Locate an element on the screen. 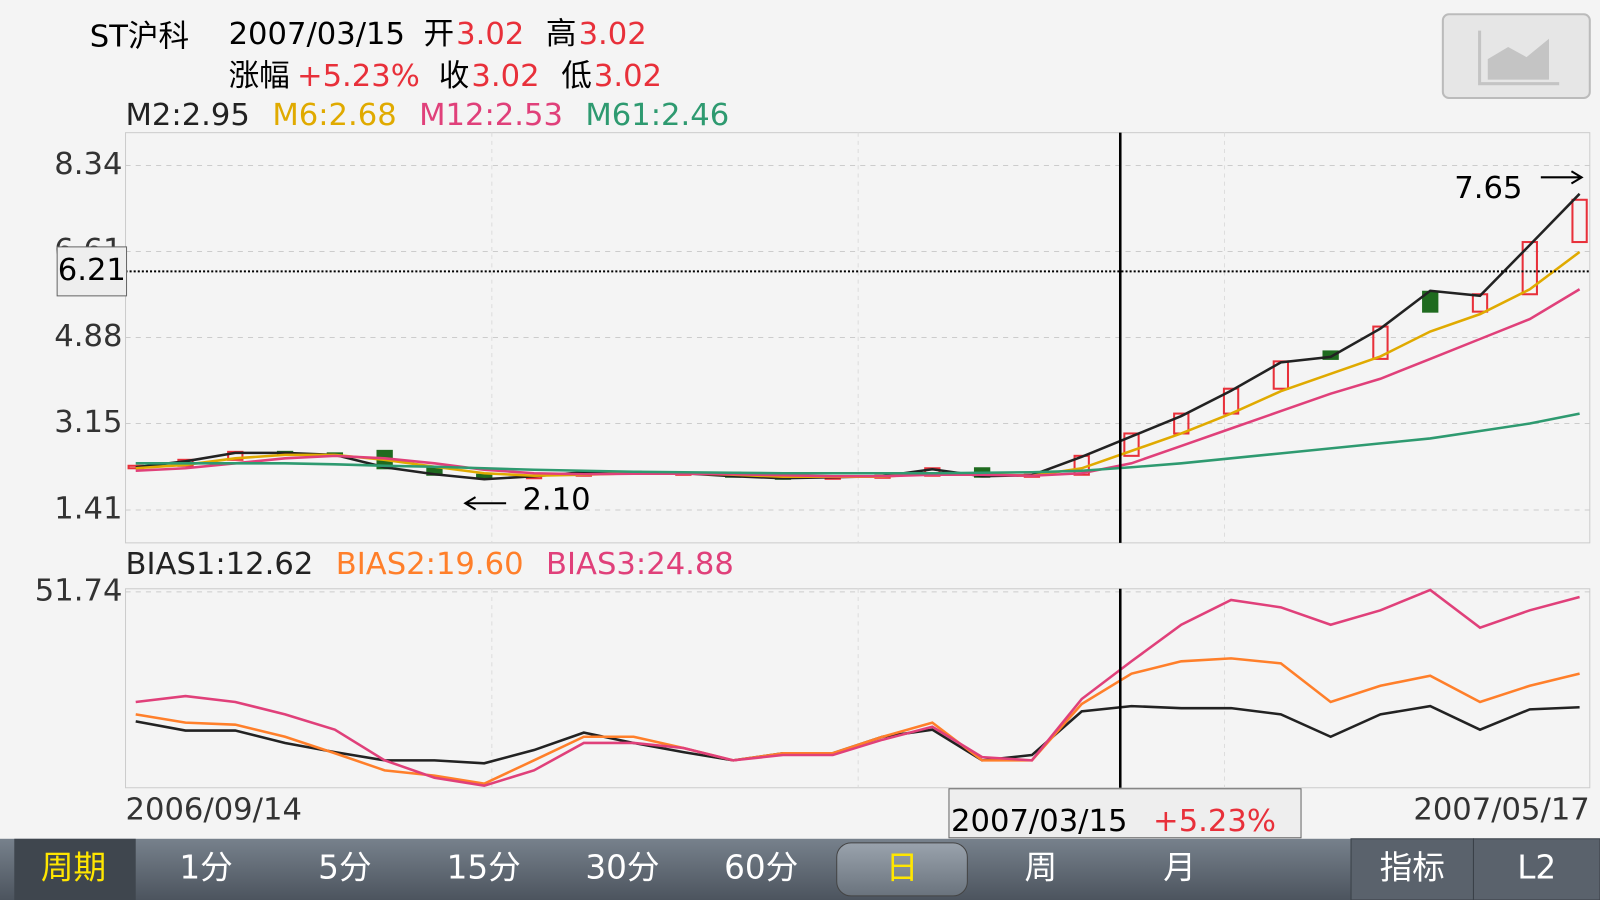 The width and height of the screenshot is (1600, 900). stock-name: ST沪科 is located at coordinates (139, 36).